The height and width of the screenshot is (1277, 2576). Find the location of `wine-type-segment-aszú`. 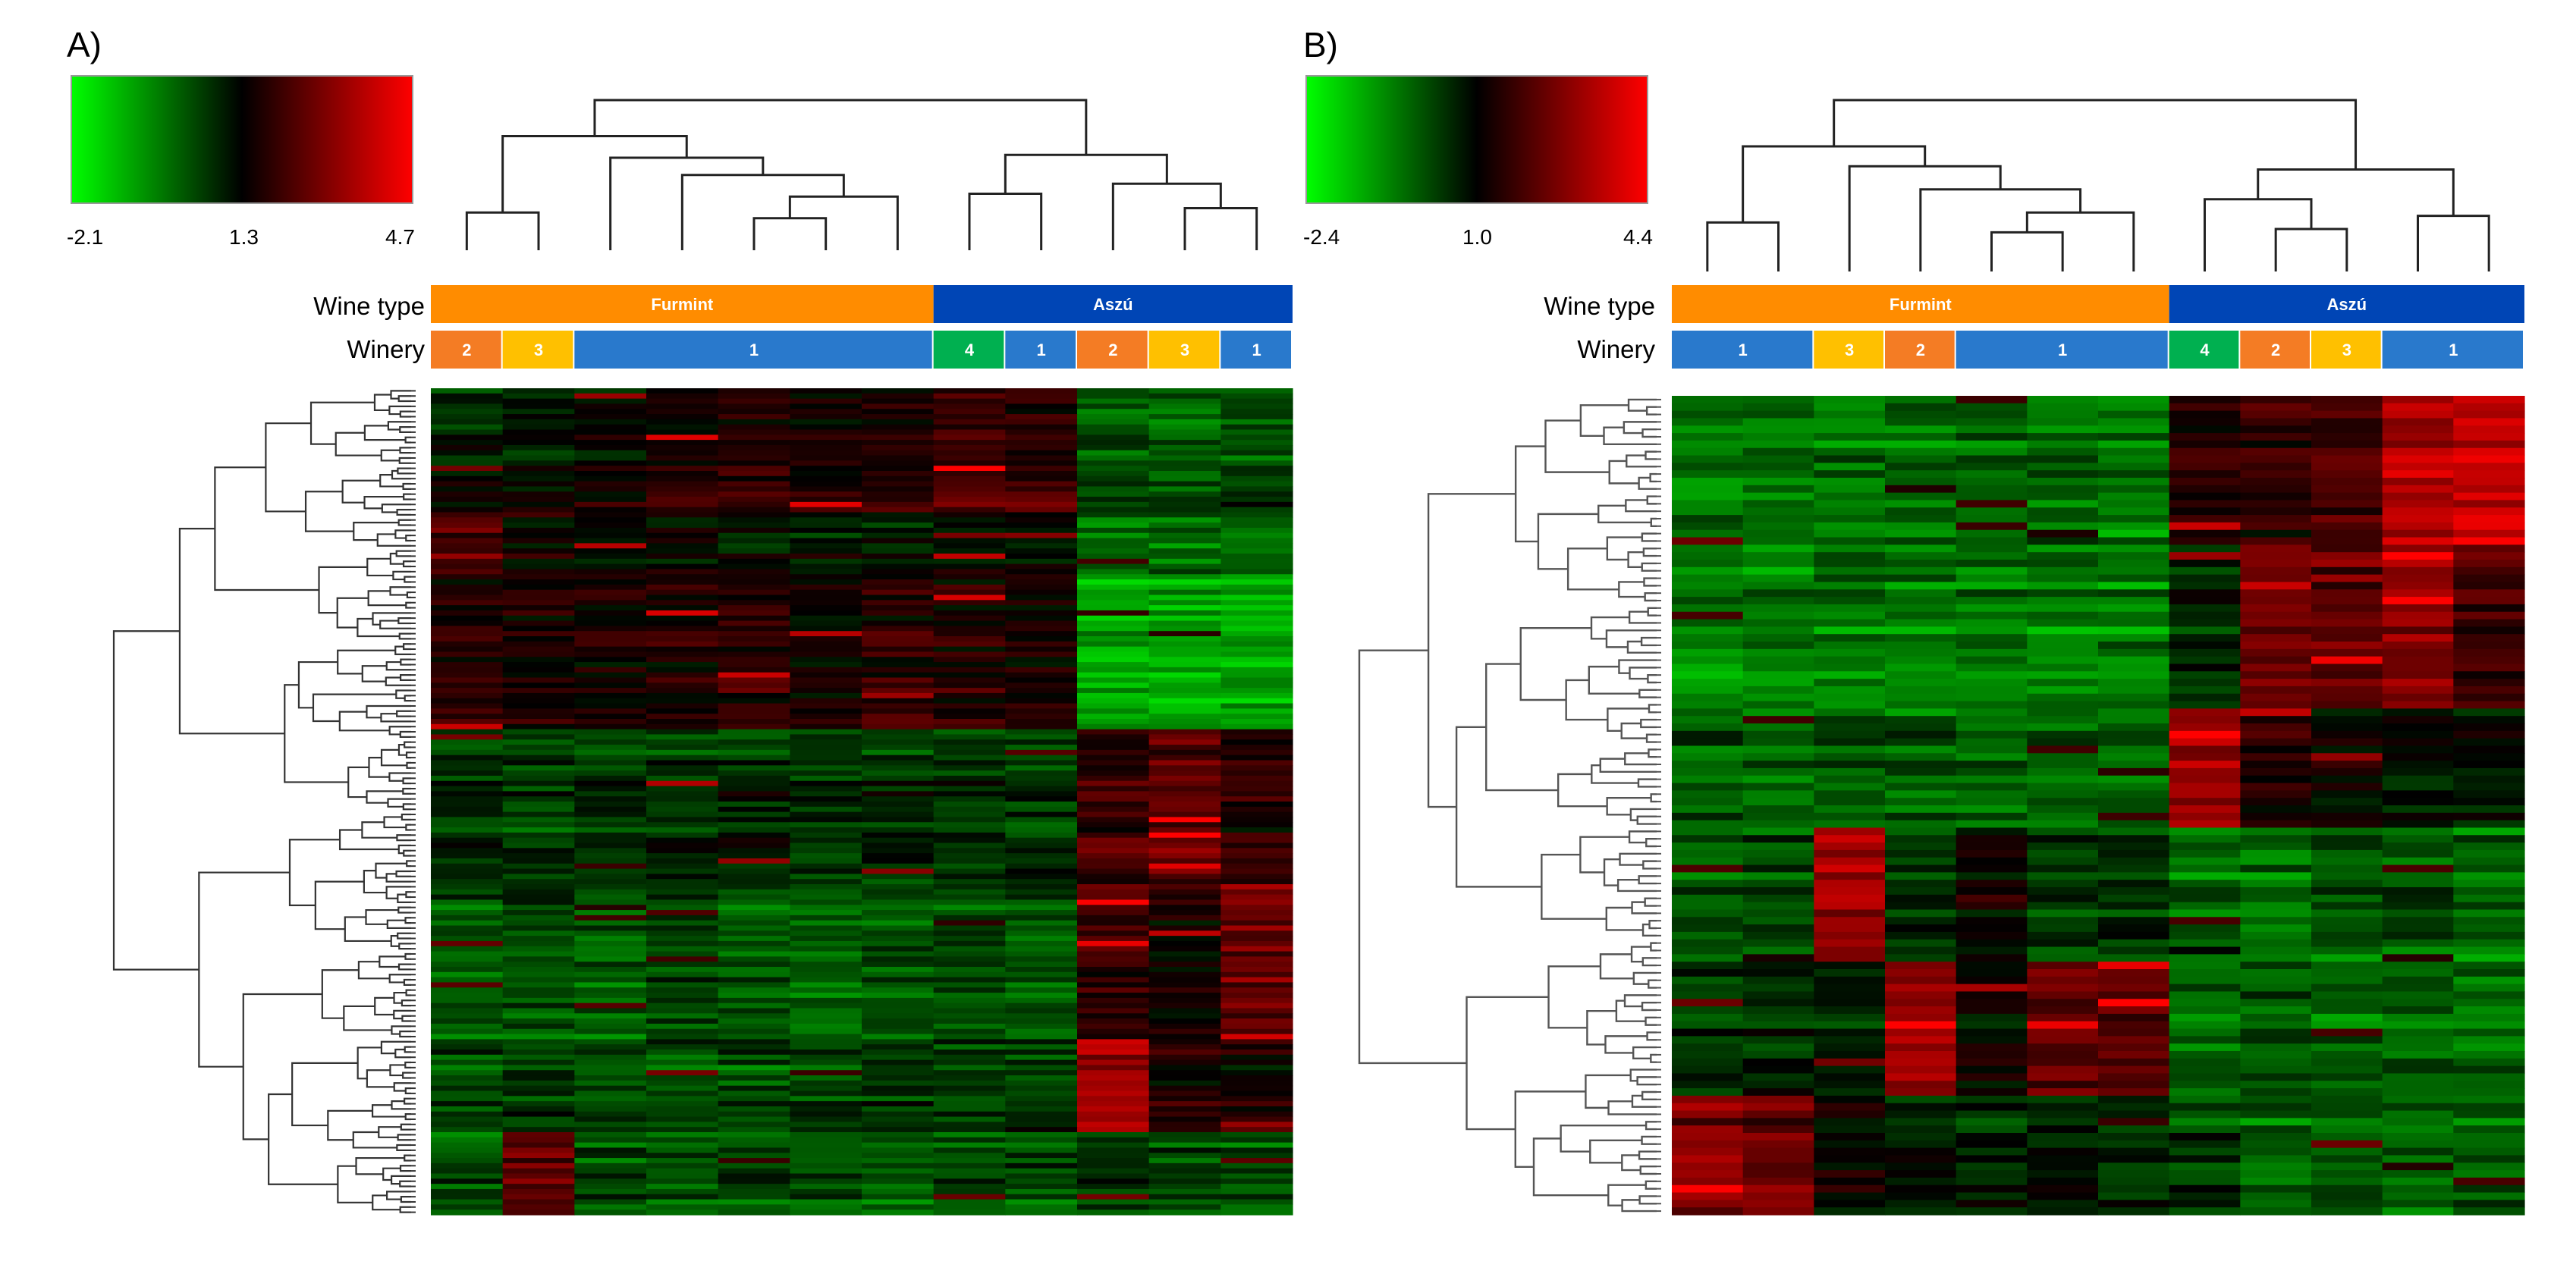

wine-type-segment-aszú is located at coordinates (2346, 304).